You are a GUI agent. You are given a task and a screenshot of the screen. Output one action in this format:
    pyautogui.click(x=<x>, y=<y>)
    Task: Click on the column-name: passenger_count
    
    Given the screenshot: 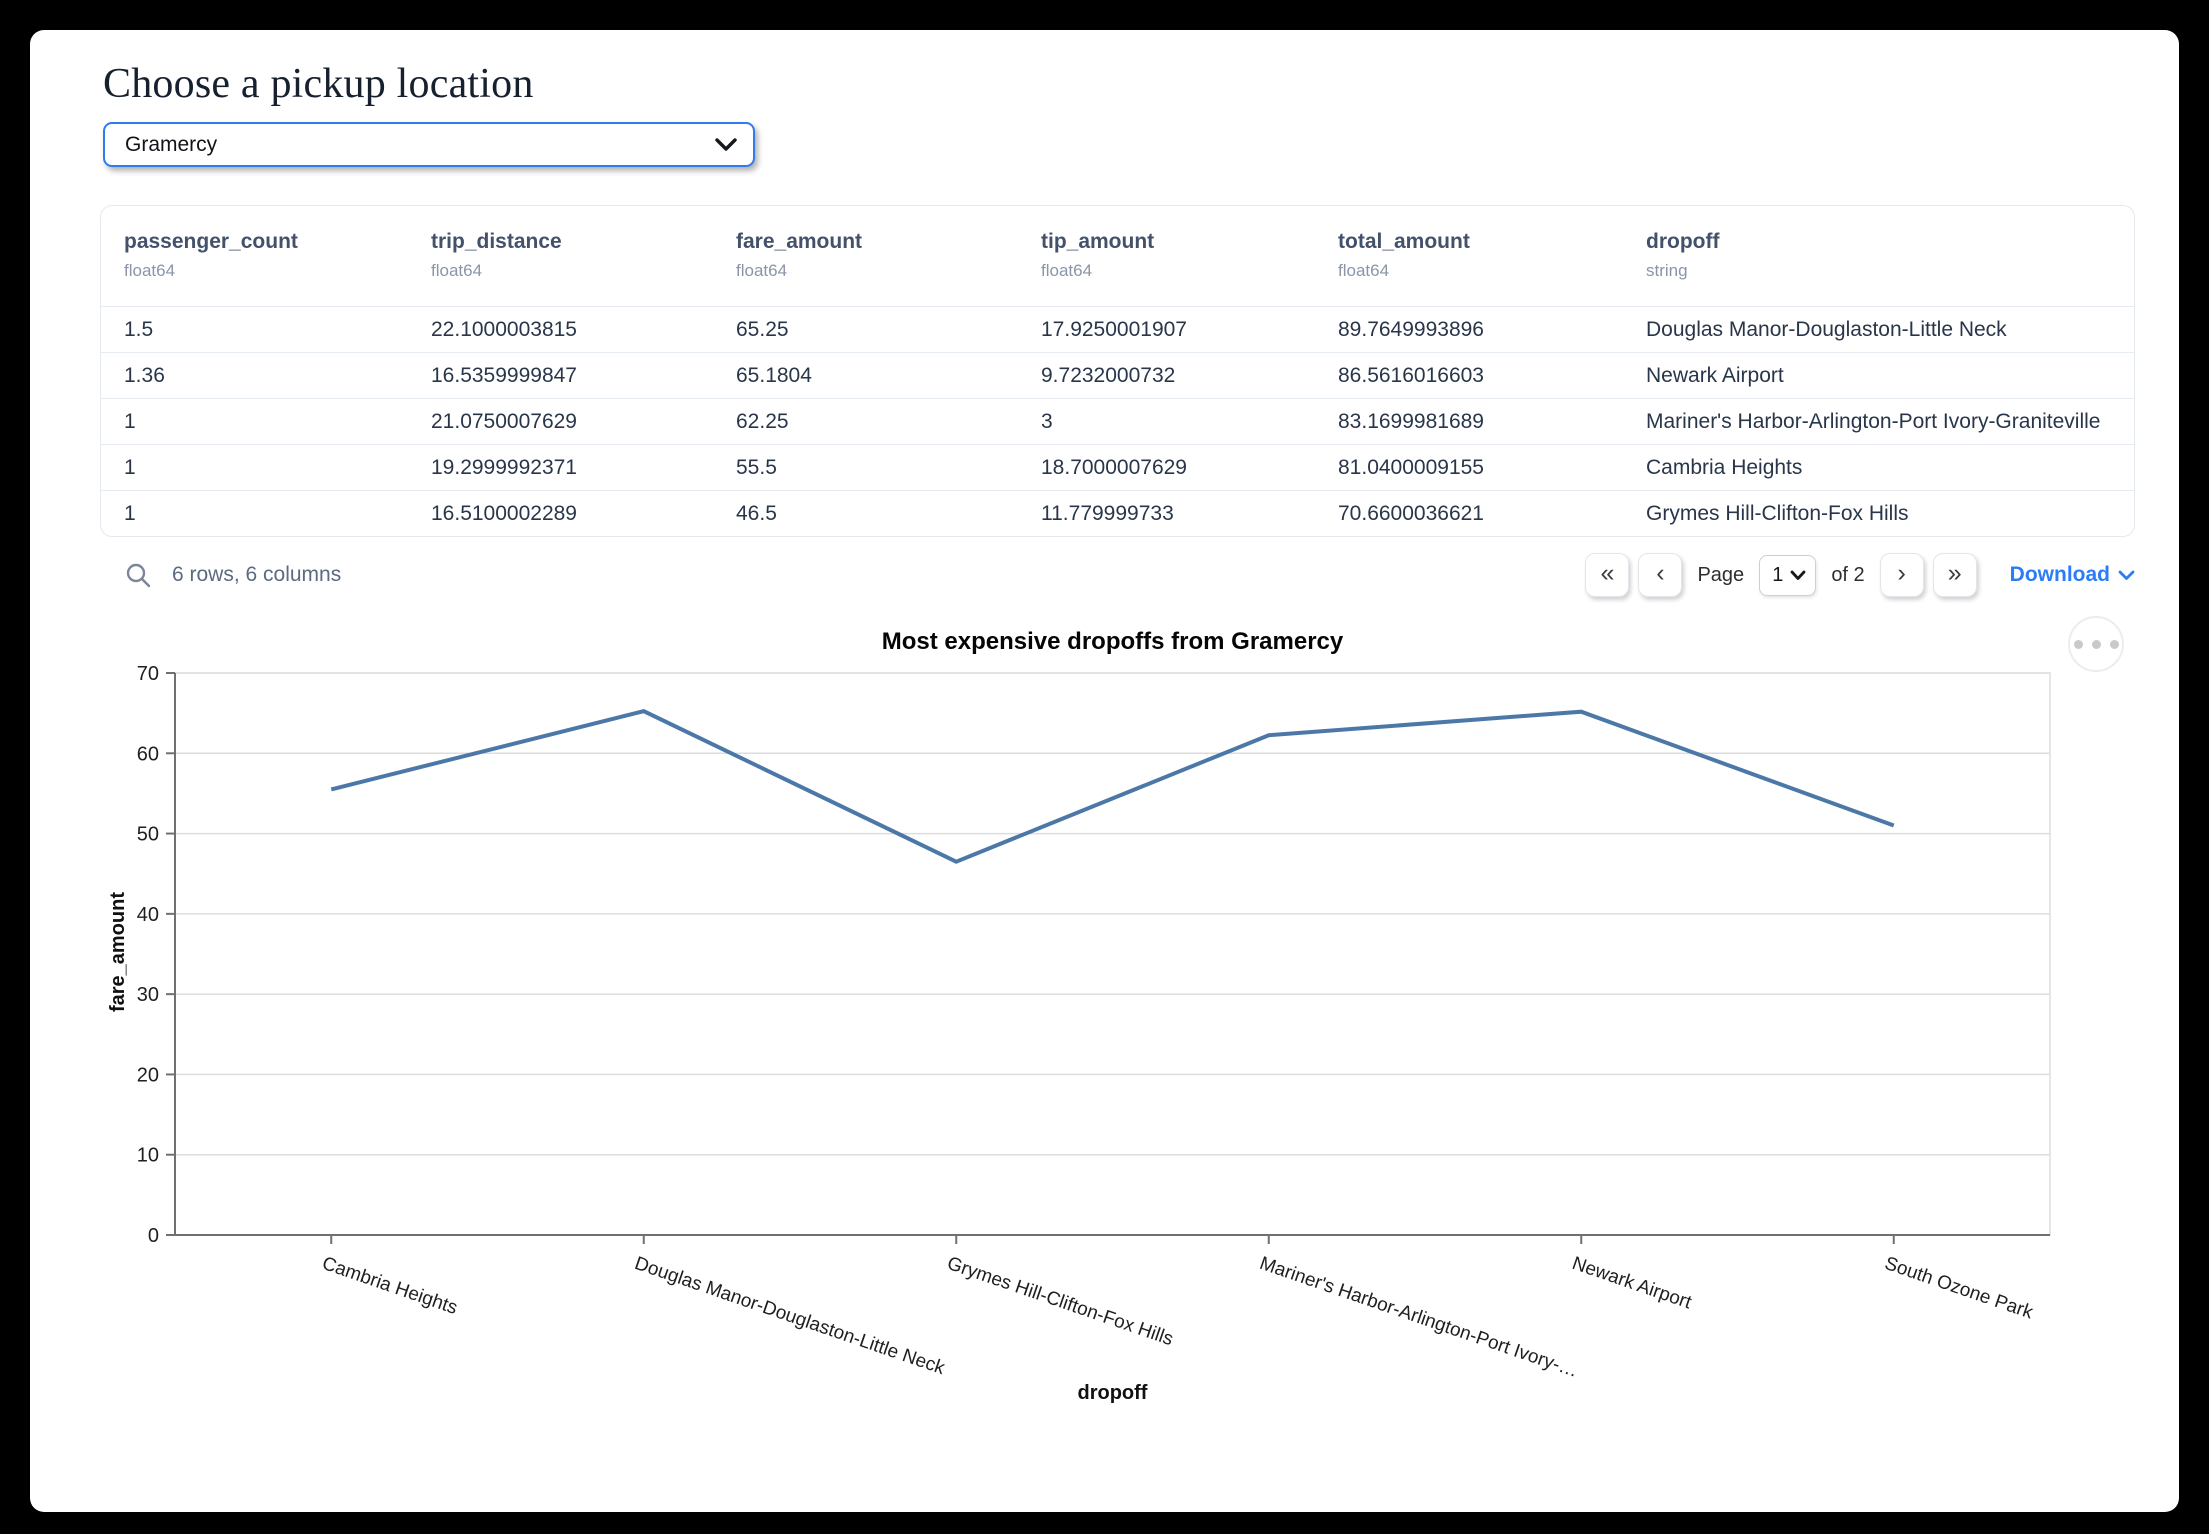 What is the action you would take?
    pyautogui.click(x=211, y=241)
    